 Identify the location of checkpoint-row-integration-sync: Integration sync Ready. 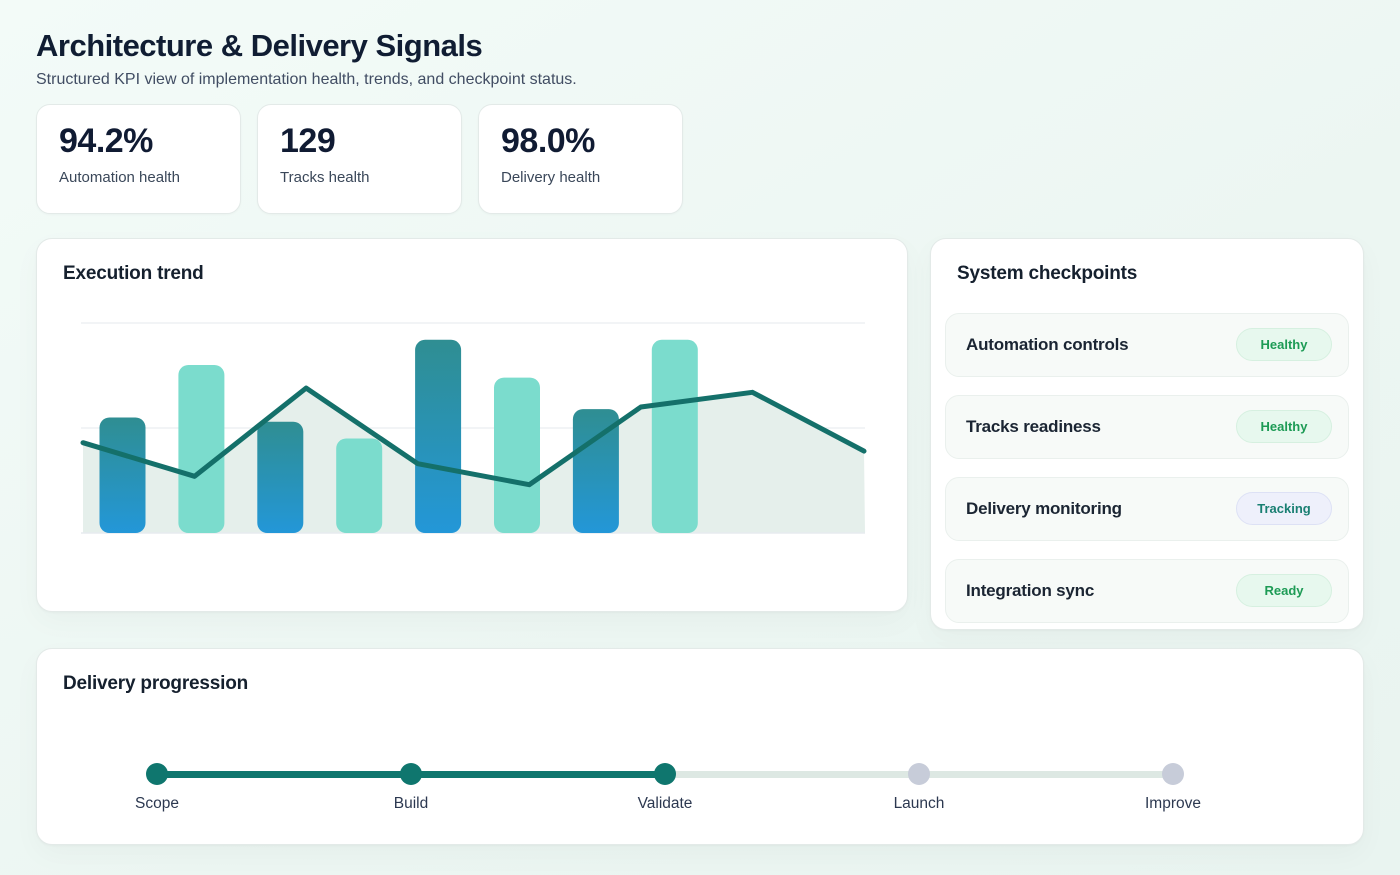
(1147, 590).